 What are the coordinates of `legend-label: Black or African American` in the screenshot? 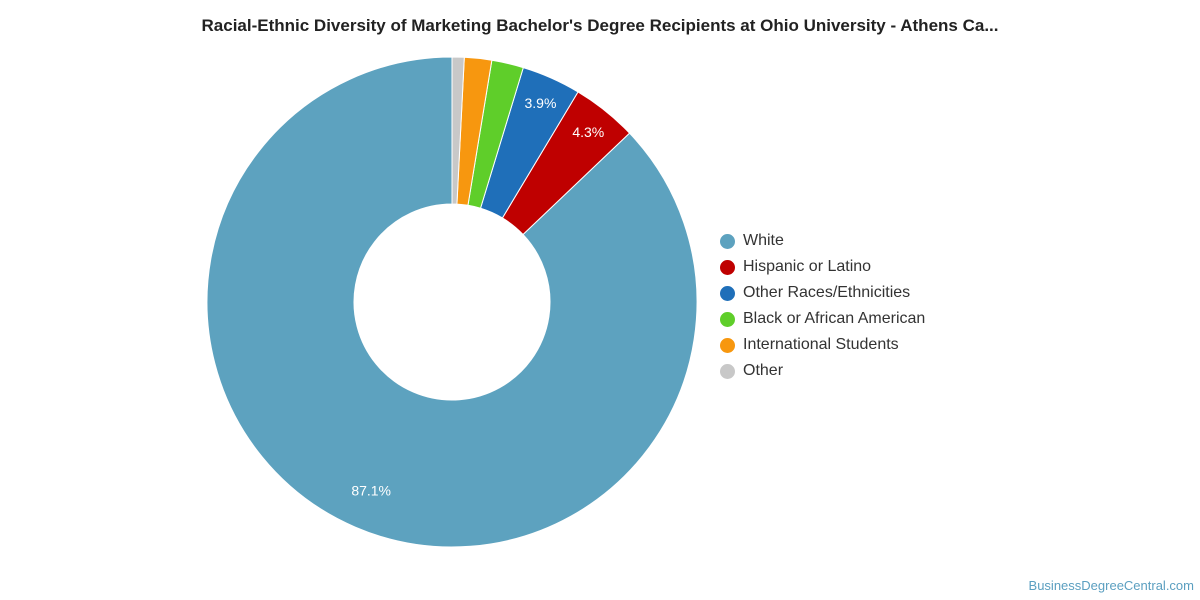 It's located at (834, 318).